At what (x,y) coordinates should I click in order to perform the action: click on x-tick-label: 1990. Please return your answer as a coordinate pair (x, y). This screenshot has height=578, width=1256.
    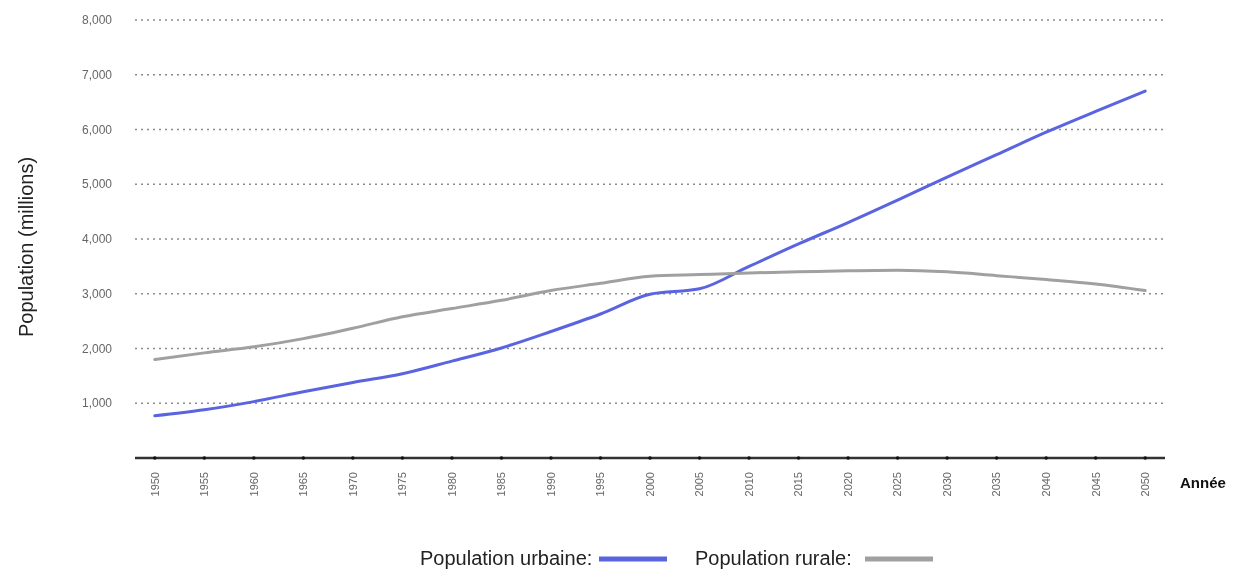
    Looking at the image, I should click on (550, 484).